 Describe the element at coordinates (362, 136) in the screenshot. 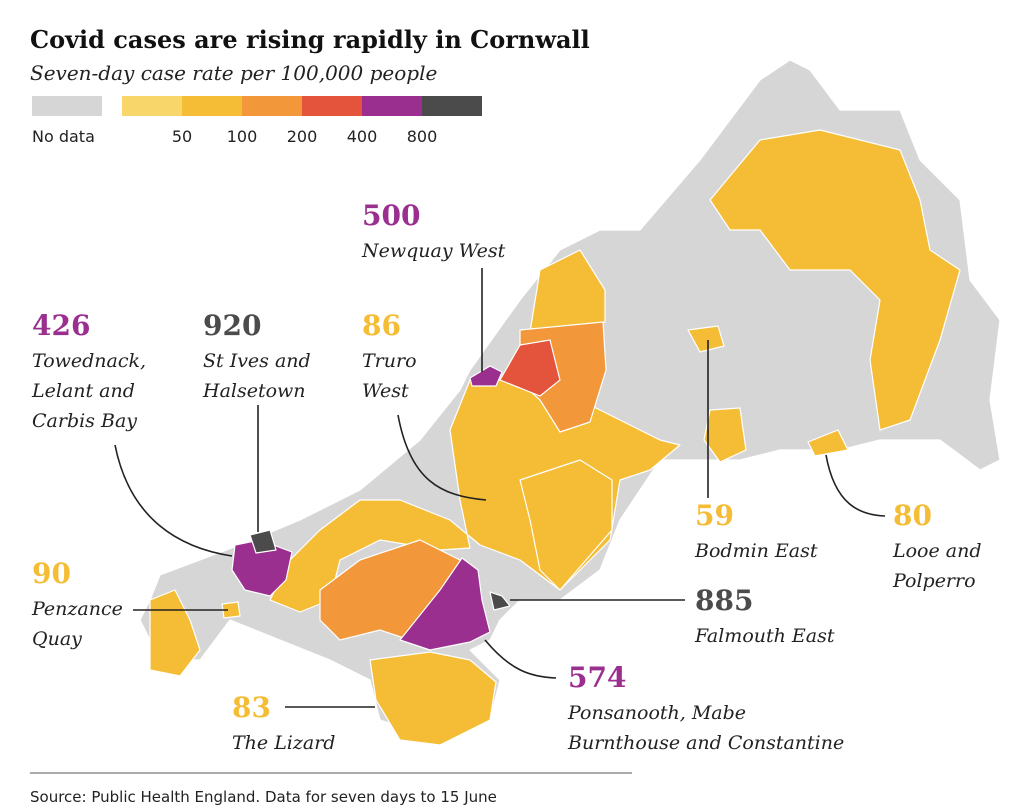

I see `legend-tick-label: 400` at that location.